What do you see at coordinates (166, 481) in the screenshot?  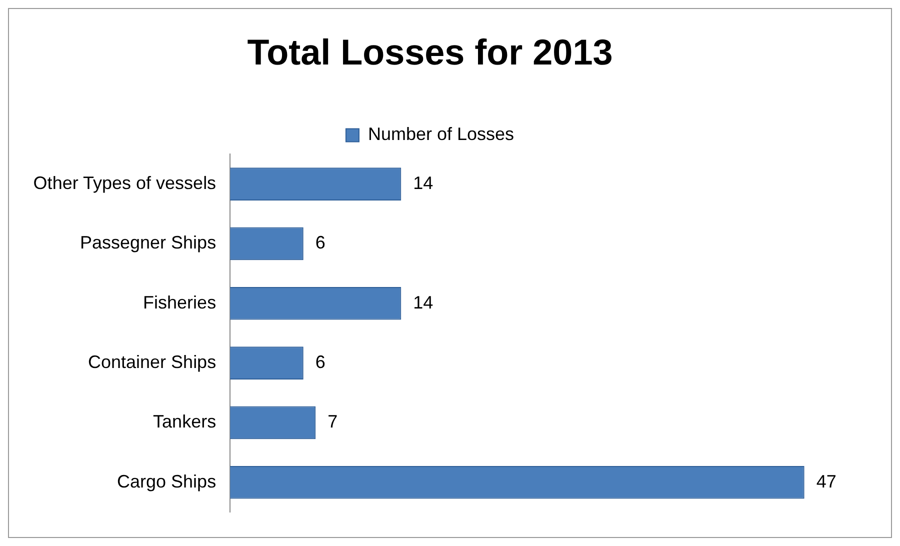 I see `y-tick-label: Cargo Ships` at bounding box center [166, 481].